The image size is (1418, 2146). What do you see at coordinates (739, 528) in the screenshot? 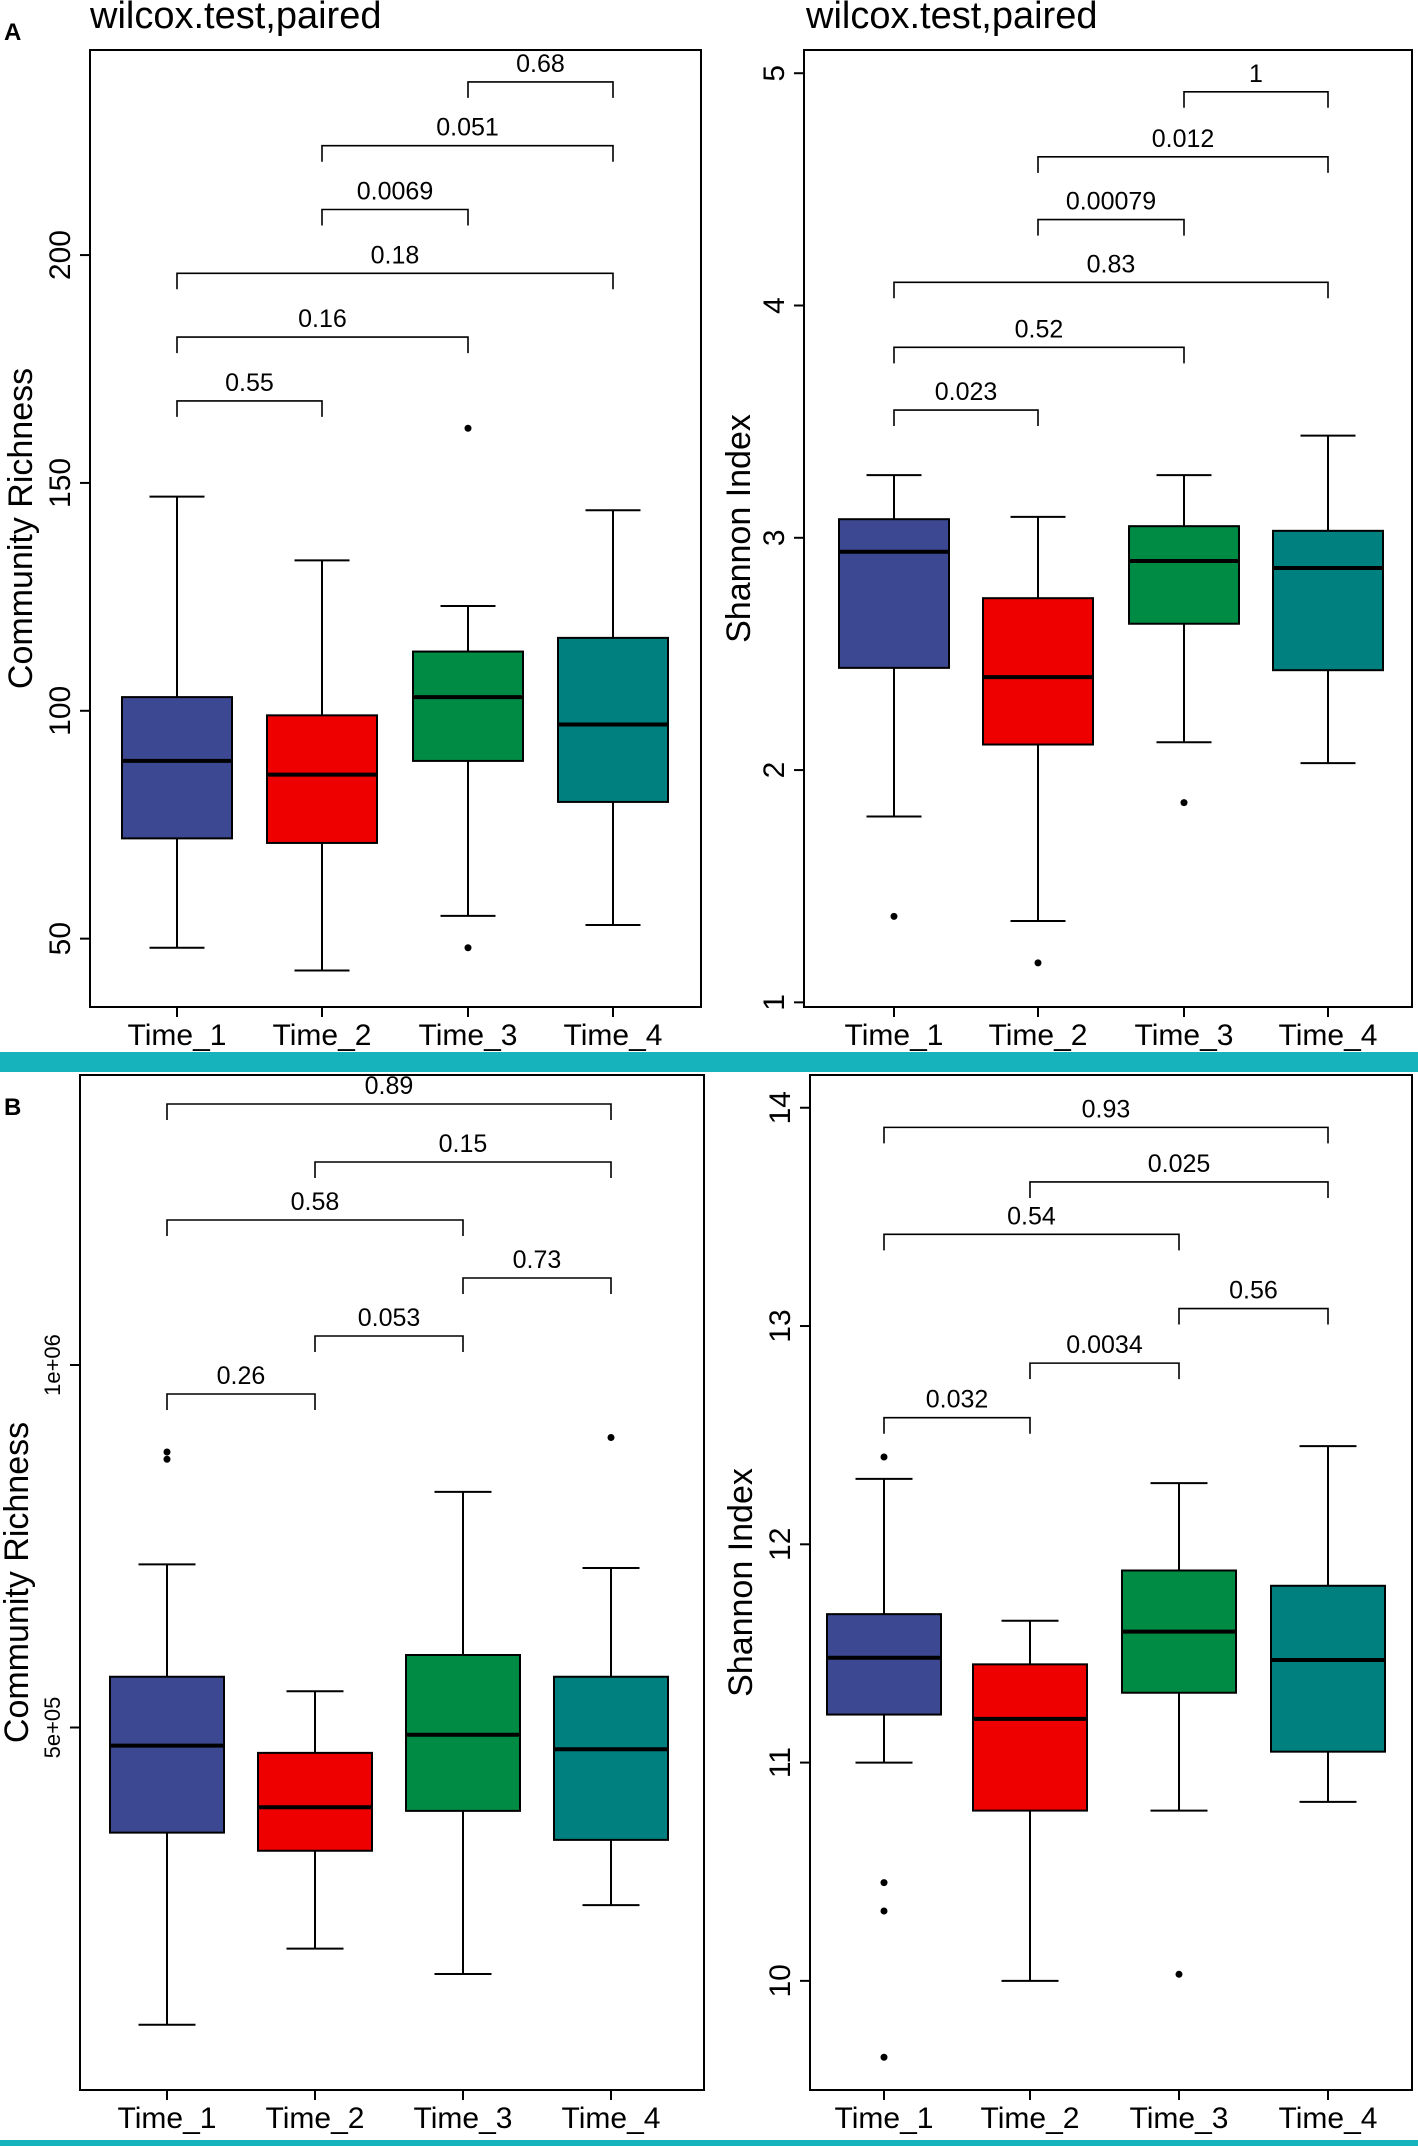
I see `y-axis-label: Shannon Index` at bounding box center [739, 528].